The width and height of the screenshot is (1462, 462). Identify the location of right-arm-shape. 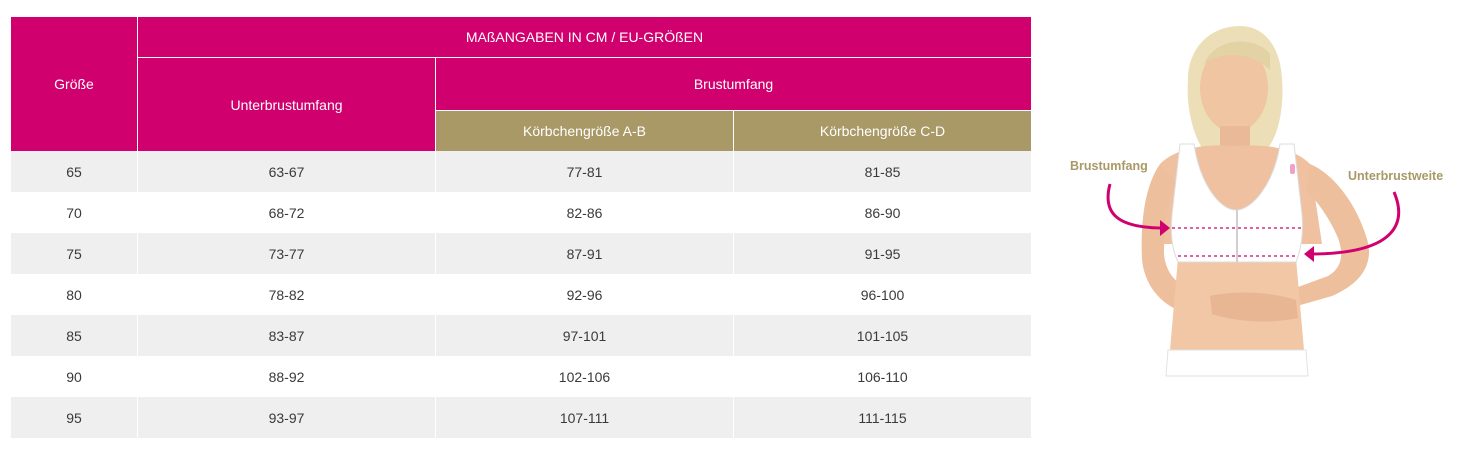
(1329, 236).